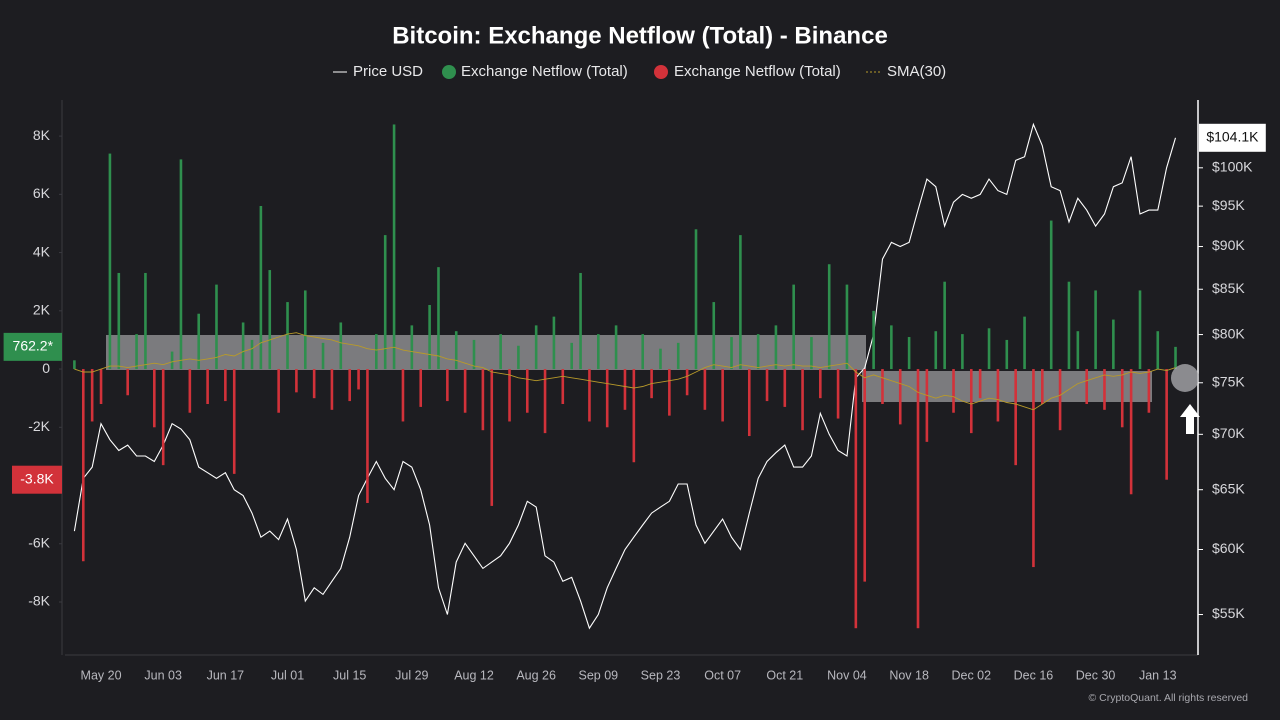  What do you see at coordinates (39, 426) in the screenshot?
I see `y-tick-label: -2K` at bounding box center [39, 426].